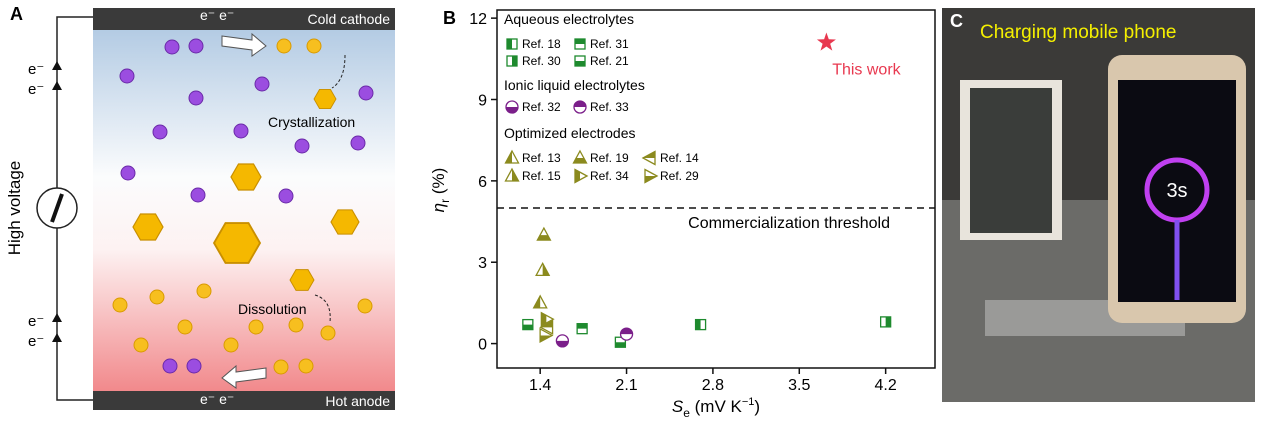 The image size is (1267, 431). Describe the element at coordinates (886, 385) in the screenshot. I see `x-tick-label: 4.2` at that location.